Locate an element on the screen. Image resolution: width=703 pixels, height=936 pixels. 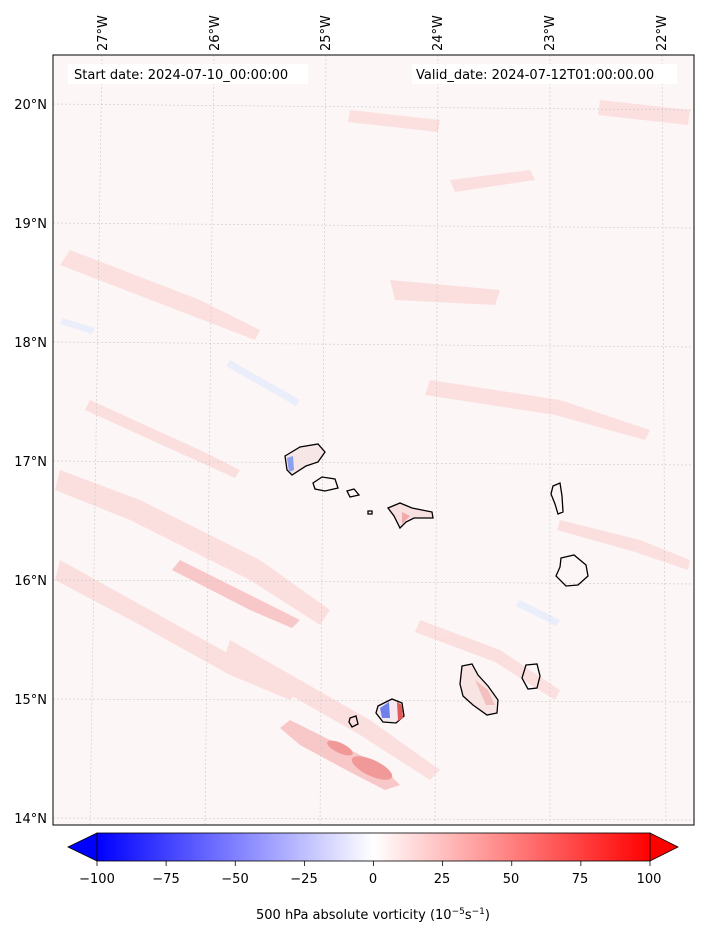
colorbar-extend-high is located at coordinates (664, 847).